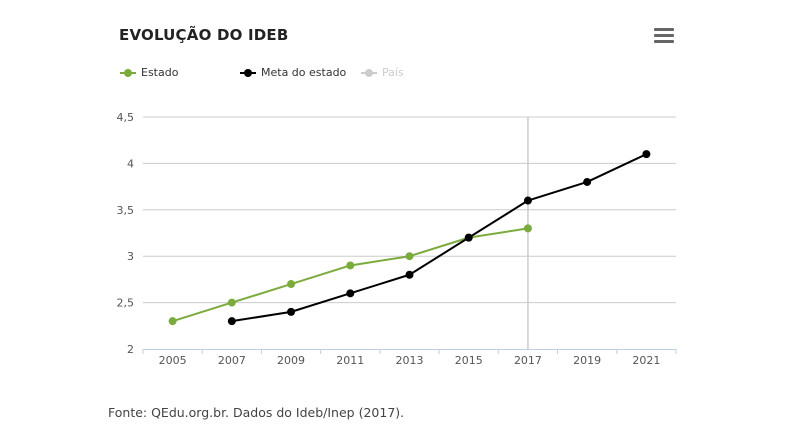  What do you see at coordinates (291, 360) in the screenshot?
I see `x-tick-label: 2009` at bounding box center [291, 360].